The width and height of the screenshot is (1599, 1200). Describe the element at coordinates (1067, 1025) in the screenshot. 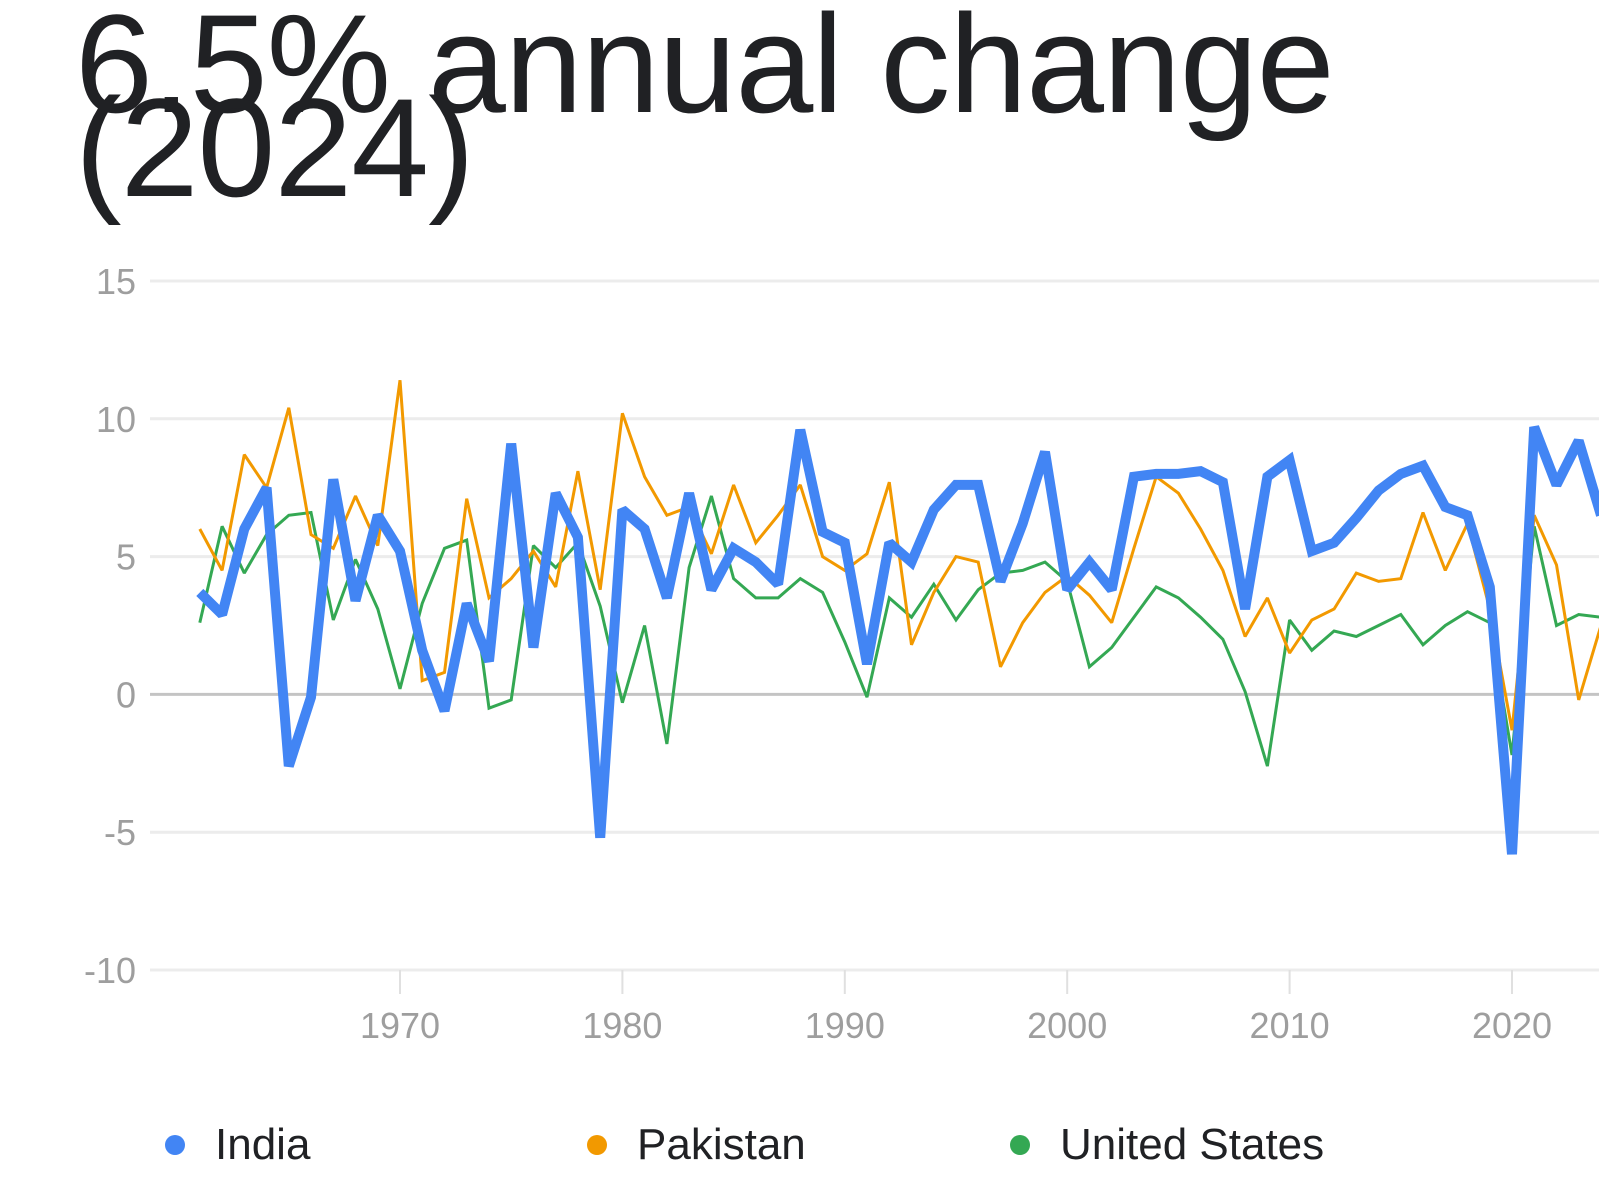

I see `x-tick-label: 2000` at that location.